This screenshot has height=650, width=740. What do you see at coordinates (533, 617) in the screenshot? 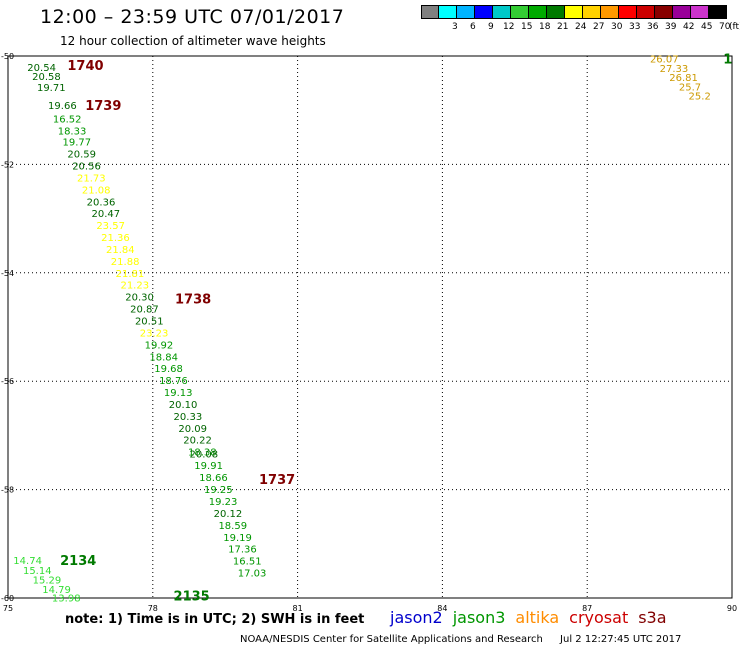
I see `satellite-legend: jason2 jason3 altika cryosat s3a` at bounding box center [533, 617].